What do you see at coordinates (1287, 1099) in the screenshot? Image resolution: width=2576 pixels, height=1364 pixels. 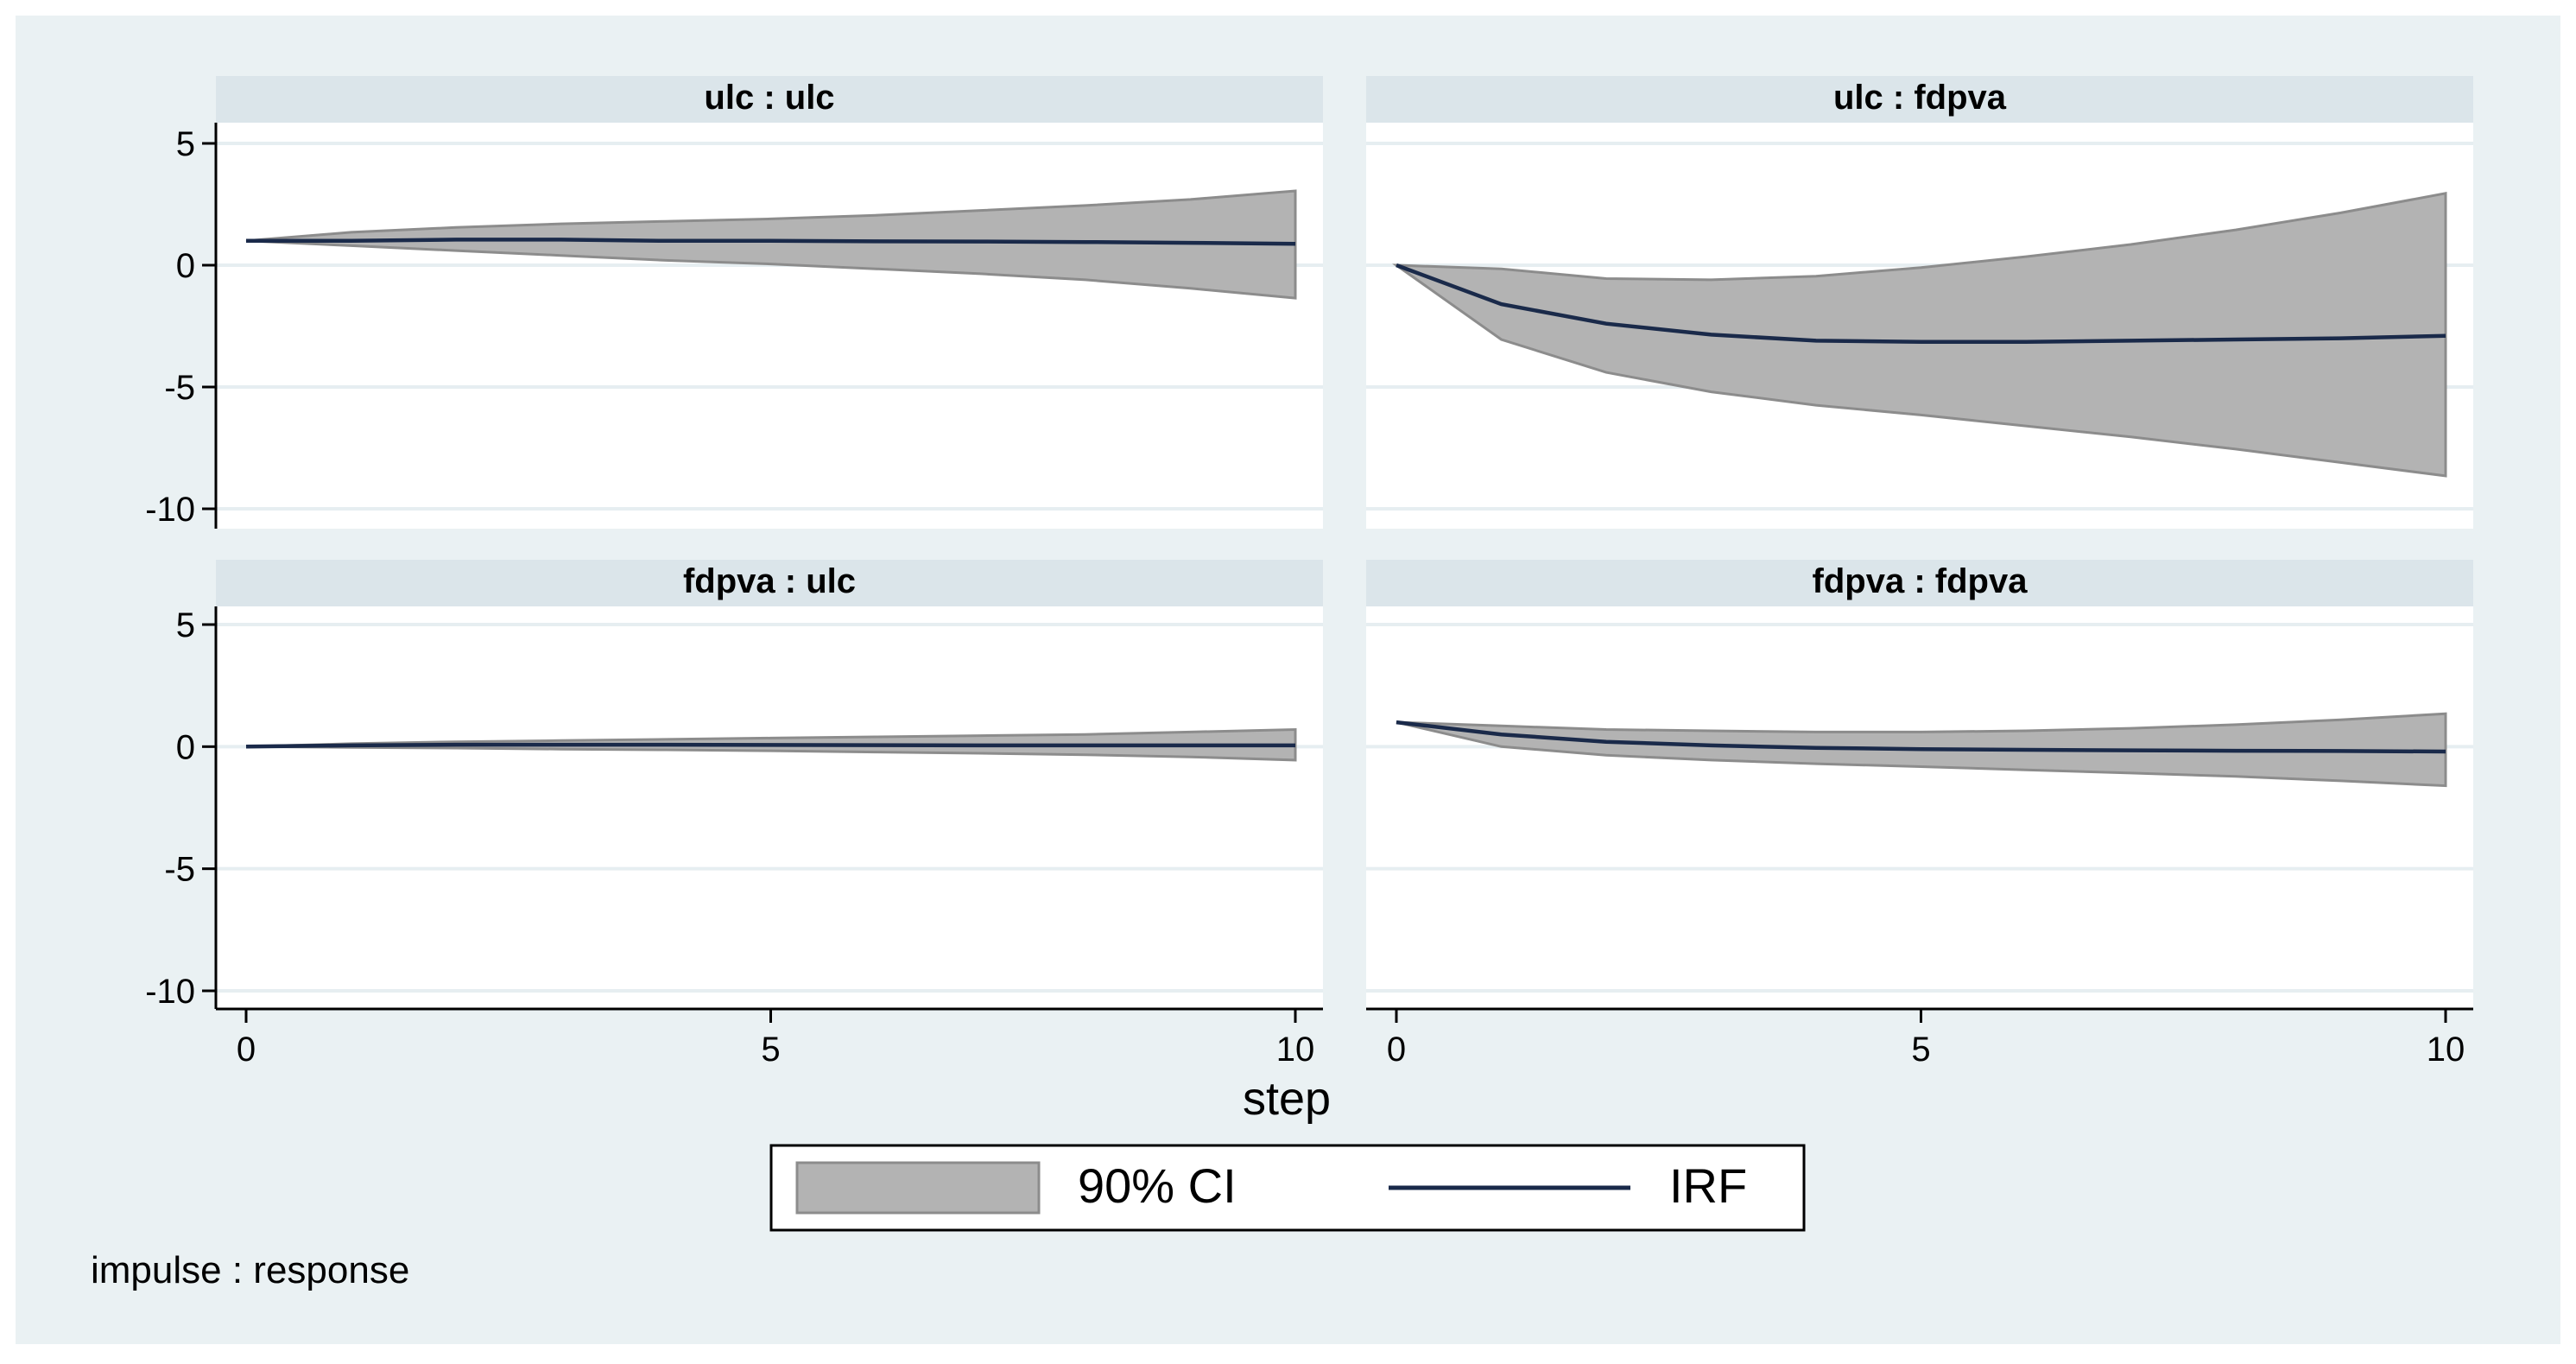 I see `x-axis-label: step` at bounding box center [1287, 1099].